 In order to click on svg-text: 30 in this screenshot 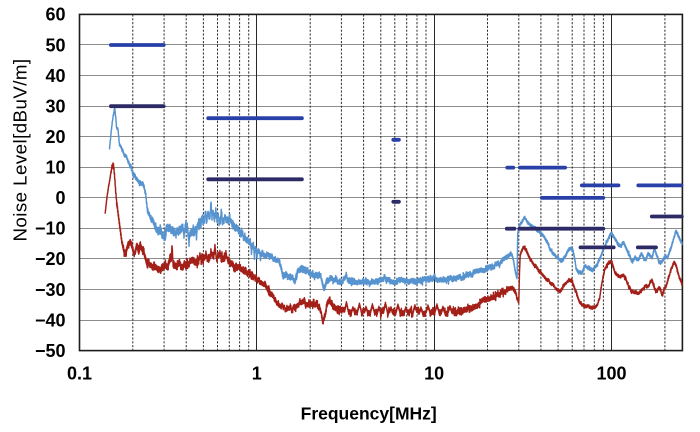, I will do `click(55, 106)`.